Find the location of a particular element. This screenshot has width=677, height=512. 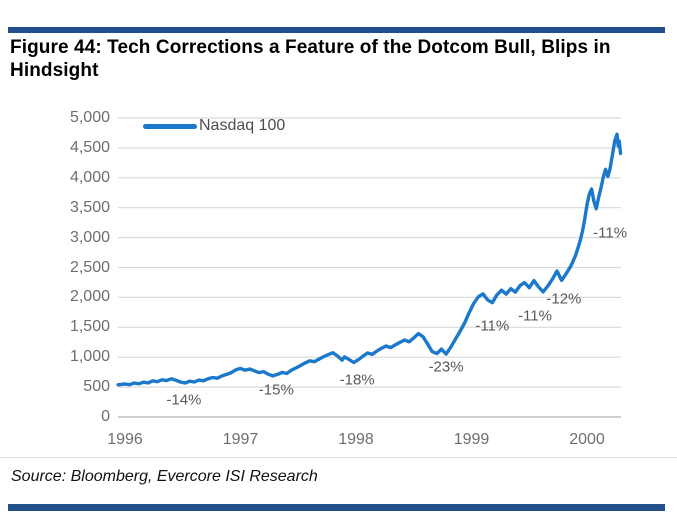

top-rule-bar is located at coordinates (336, 30).